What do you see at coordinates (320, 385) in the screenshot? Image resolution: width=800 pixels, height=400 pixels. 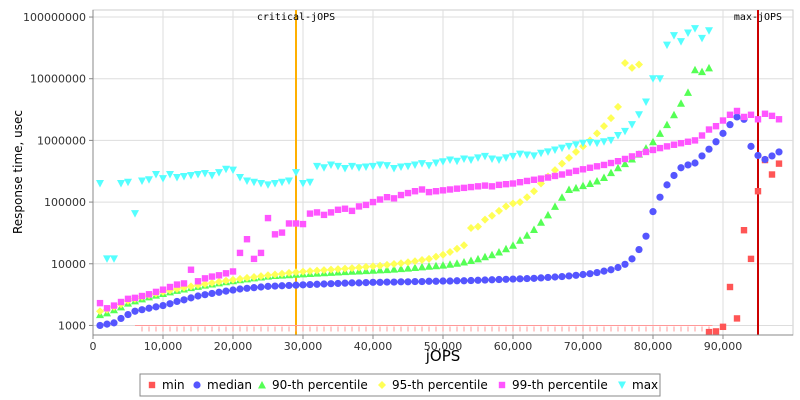 I see `legend-label: 90-th percentile` at bounding box center [320, 385].